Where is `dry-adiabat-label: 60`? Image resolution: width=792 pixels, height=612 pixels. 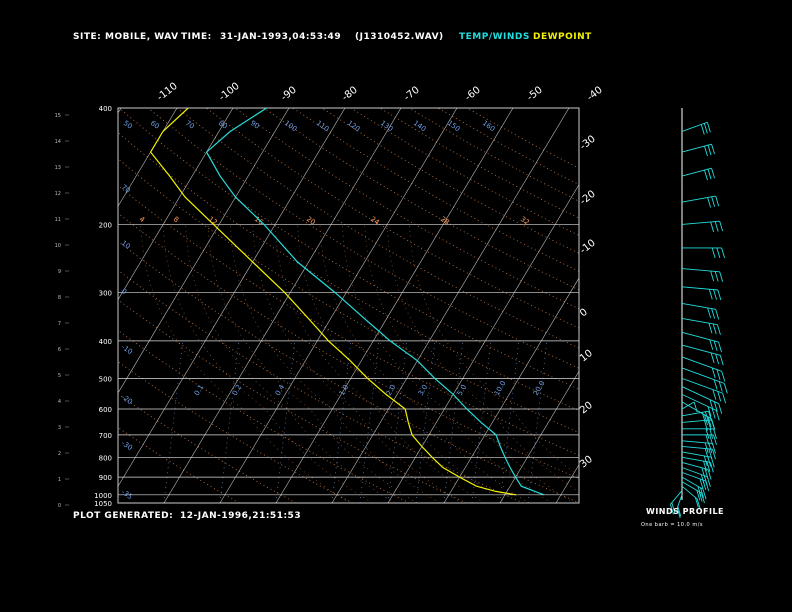
dry-adiabat-label: 60 is located at coordinates (155, 125).